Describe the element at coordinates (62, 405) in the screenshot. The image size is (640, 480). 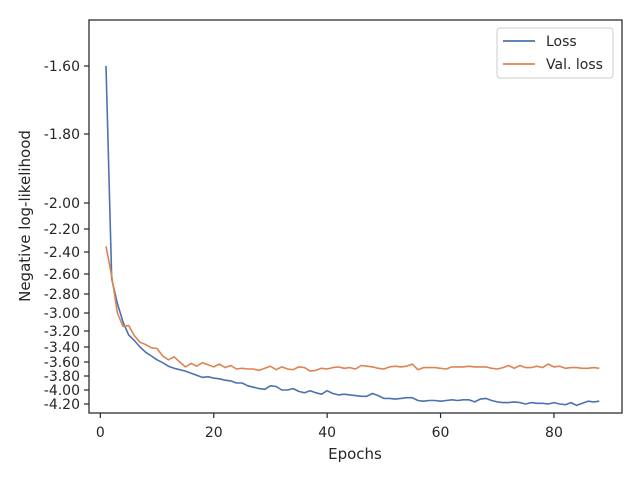
I see `y-tick-label: -4.20` at that location.